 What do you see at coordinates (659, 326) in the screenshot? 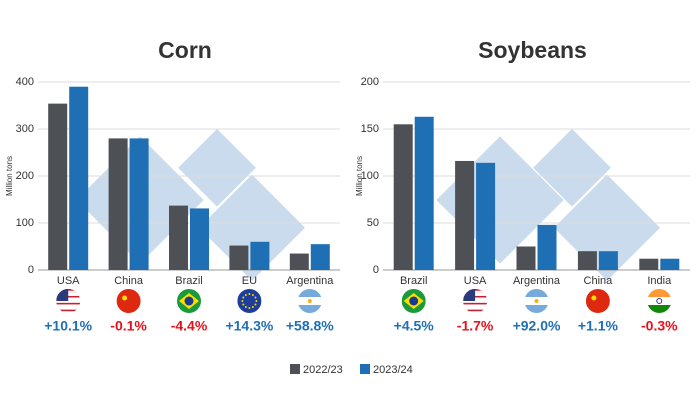
I see `change-label: -0.3%` at bounding box center [659, 326].